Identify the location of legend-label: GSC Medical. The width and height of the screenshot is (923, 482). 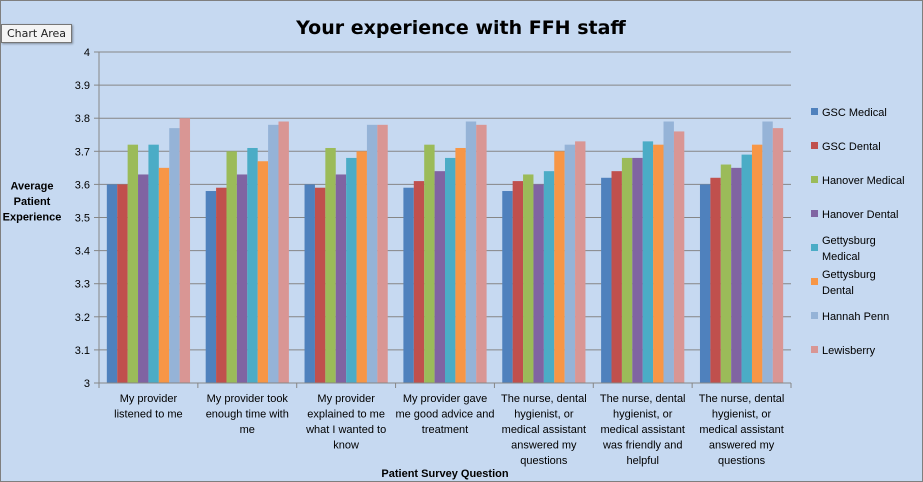
(854, 113).